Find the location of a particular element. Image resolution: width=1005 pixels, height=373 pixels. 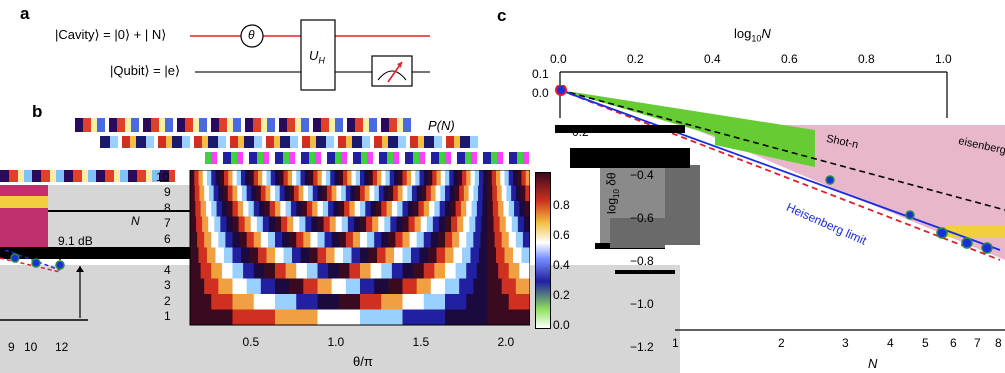

inset-db-label: 9.1 dB is located at coordinates (75, 241).